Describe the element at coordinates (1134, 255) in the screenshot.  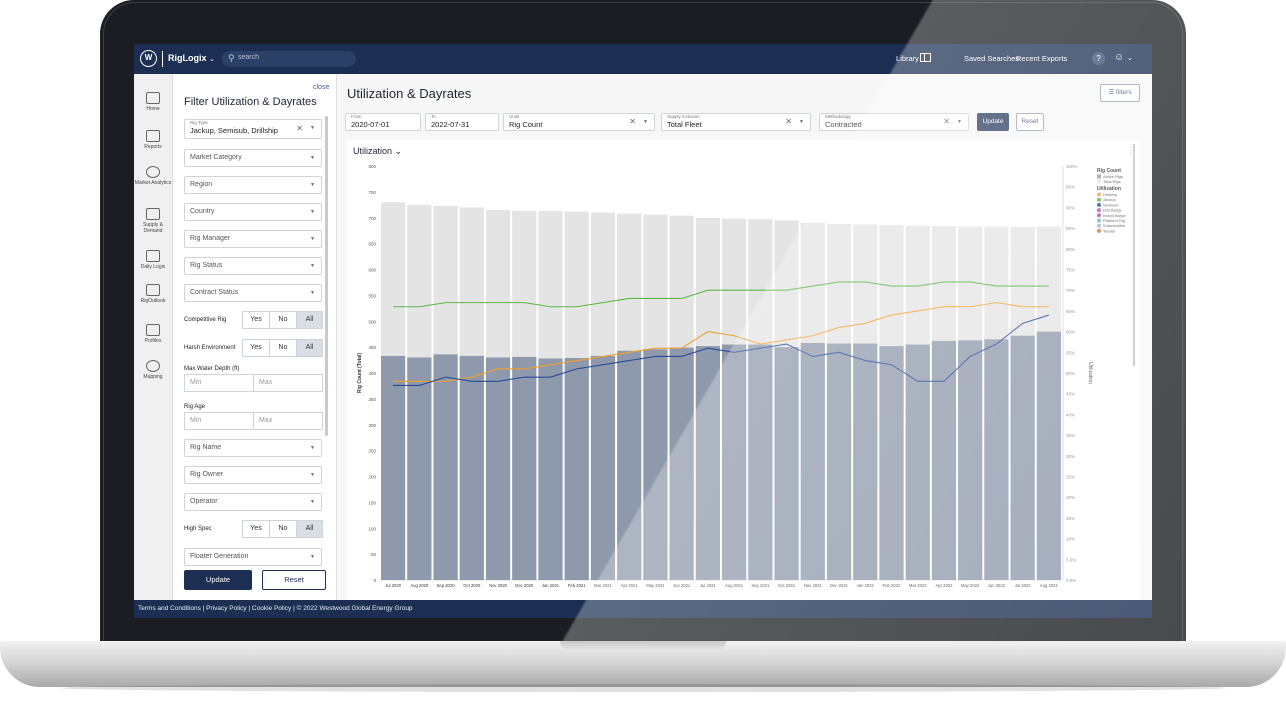
I see `main-scrollbar` at that location.